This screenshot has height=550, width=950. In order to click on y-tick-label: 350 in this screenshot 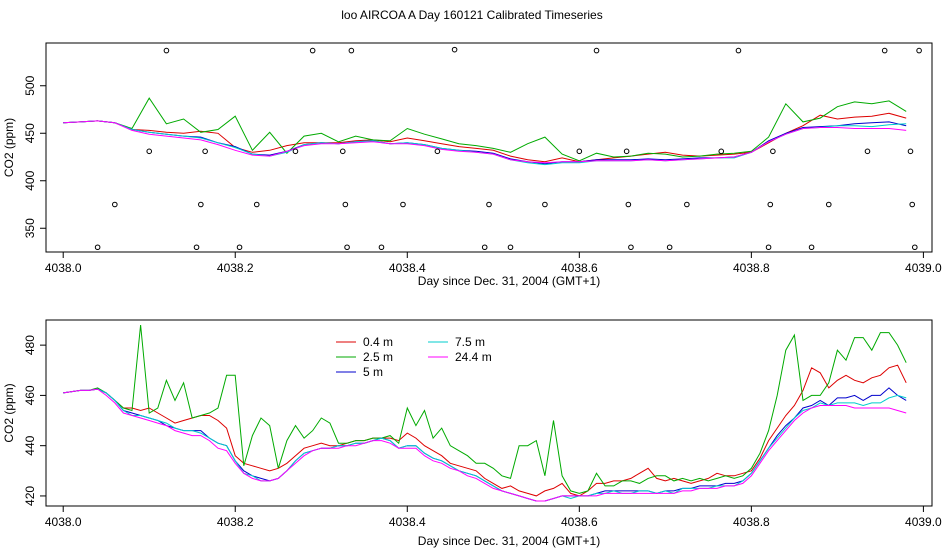, I will do `click(30, 228)`.